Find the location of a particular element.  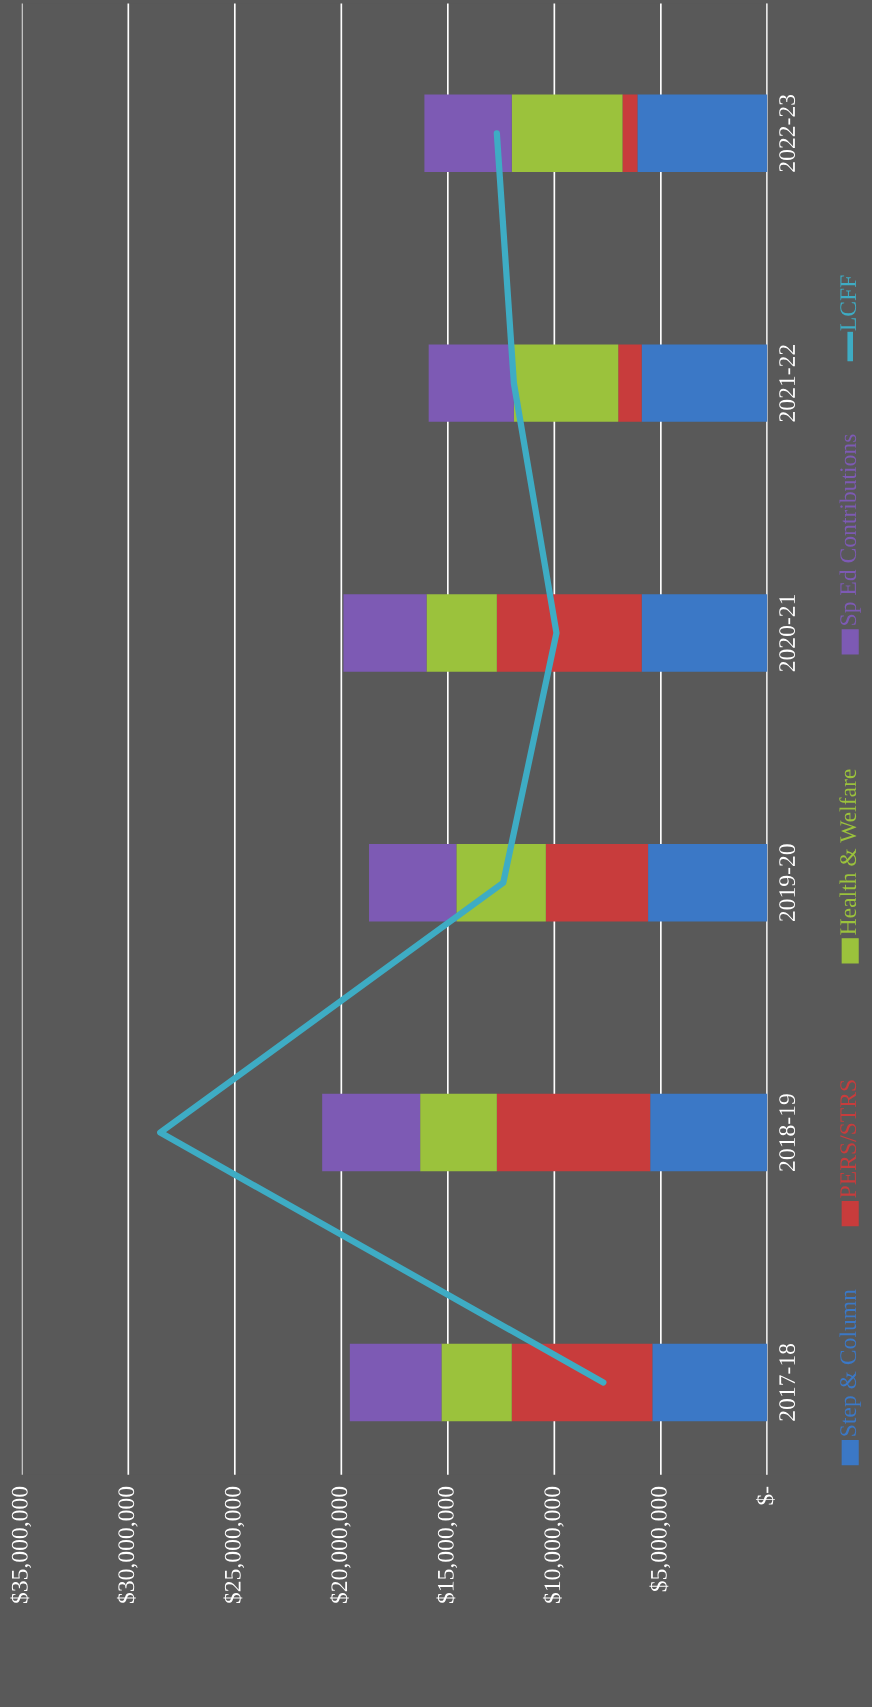

y-tick-label: 2020-21 is located at coordinates (787, 633).